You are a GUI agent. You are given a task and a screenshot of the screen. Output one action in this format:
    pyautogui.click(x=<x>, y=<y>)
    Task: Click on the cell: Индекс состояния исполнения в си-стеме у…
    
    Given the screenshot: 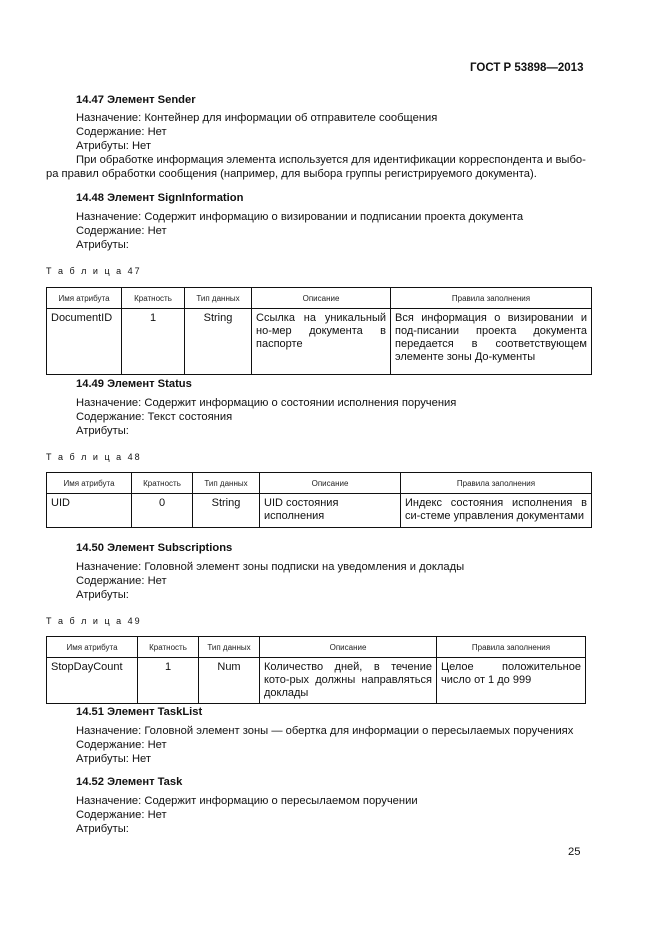 What is the action you would take?
    pyautogui.click(x=496, y=510)
    